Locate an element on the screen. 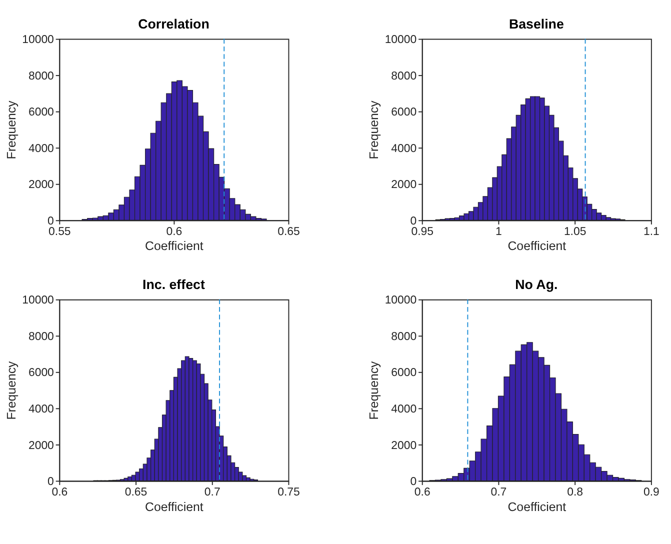  x-tick-label: 0.95 is located at coordinates (422, 232).